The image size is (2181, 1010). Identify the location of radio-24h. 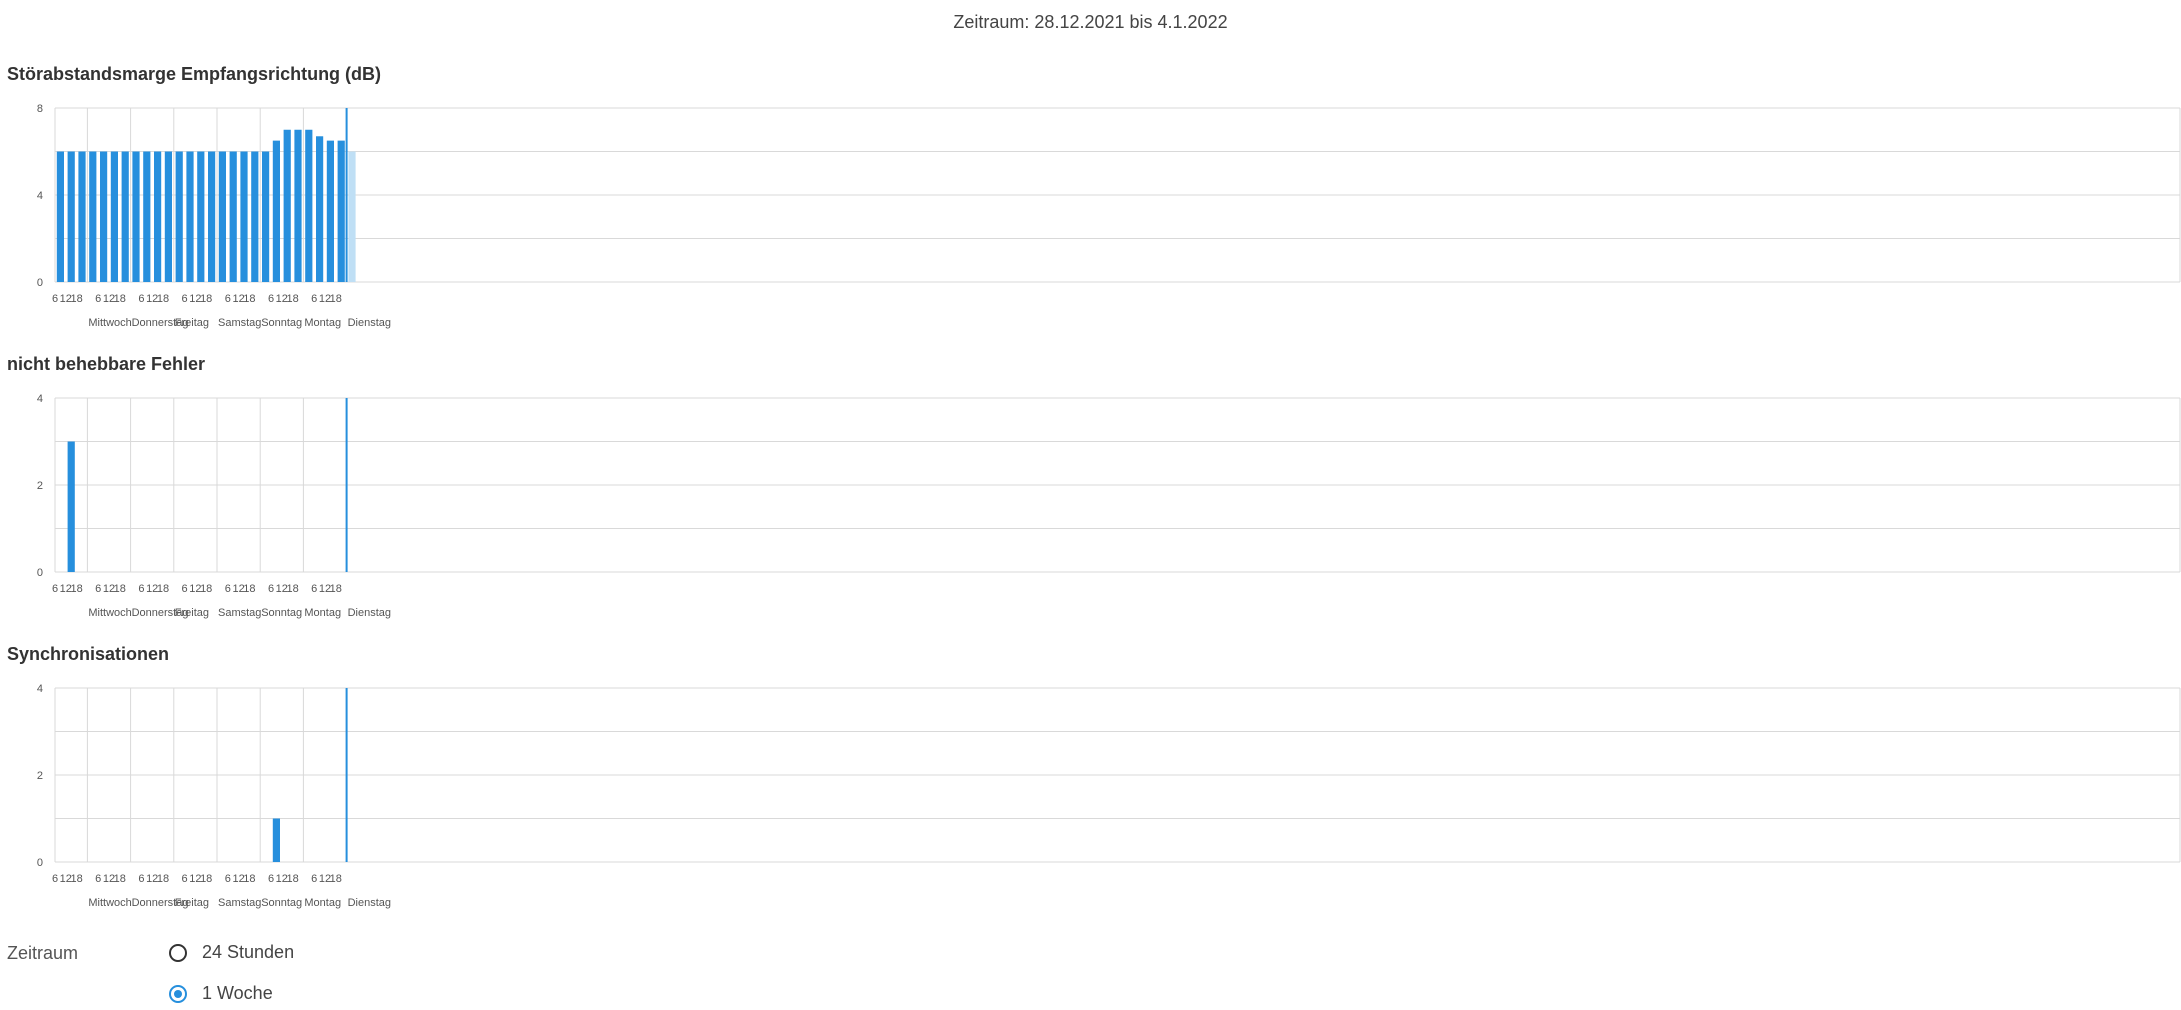
(178, 952).